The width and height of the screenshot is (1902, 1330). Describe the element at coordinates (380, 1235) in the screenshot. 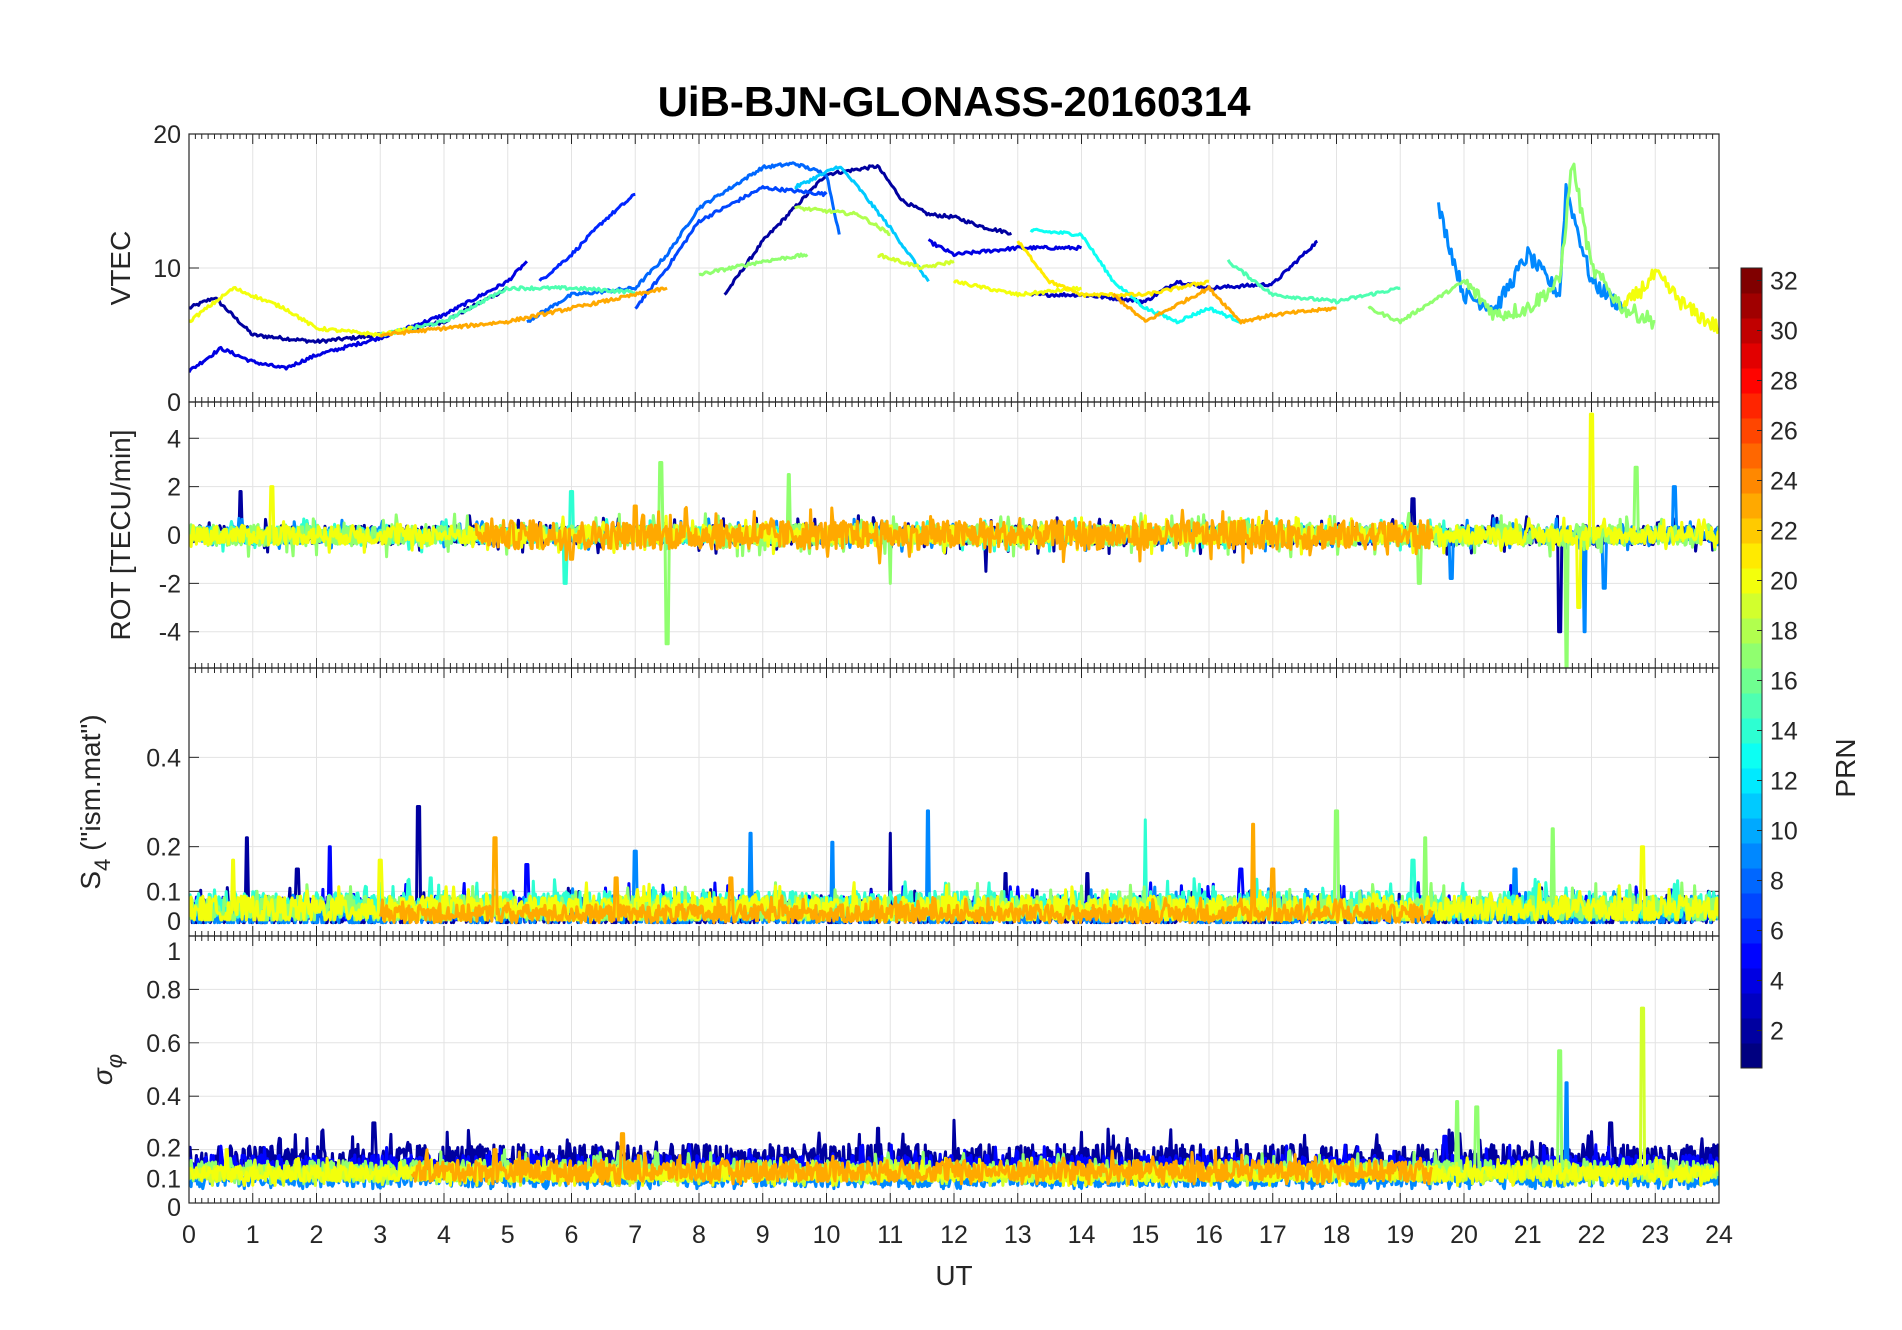

I see `x-tick-label: 3` at that location.